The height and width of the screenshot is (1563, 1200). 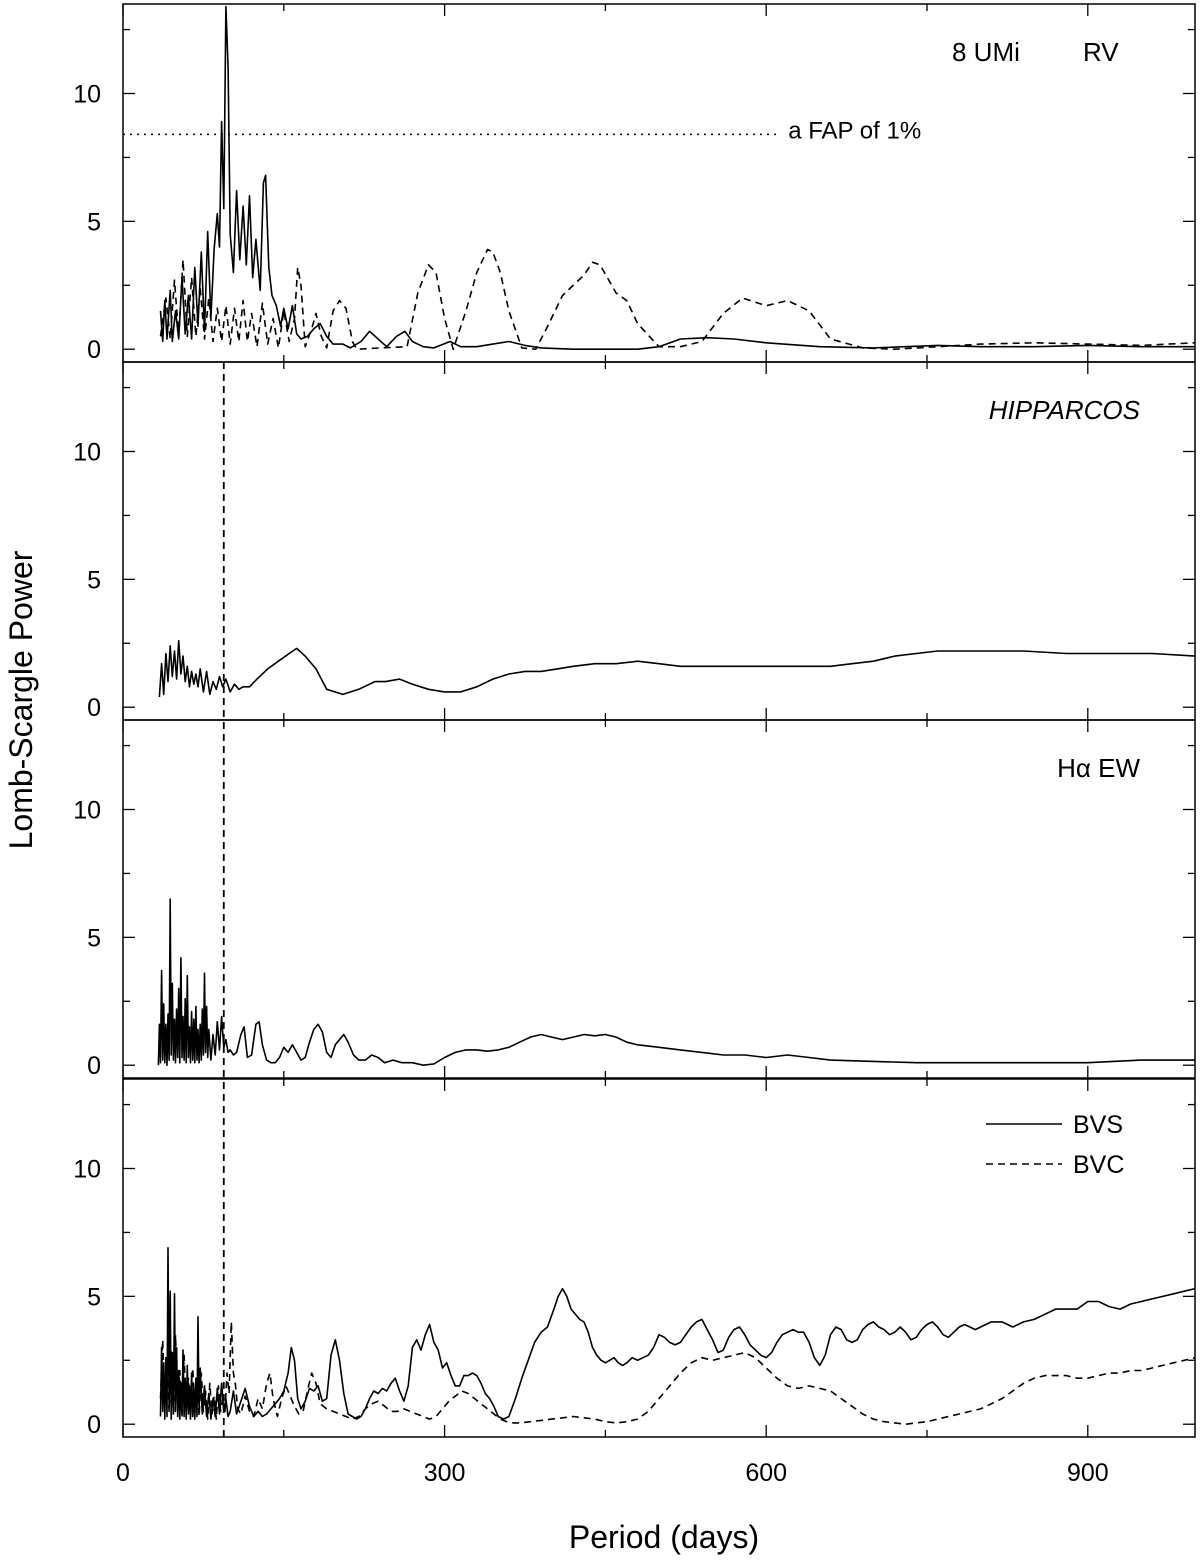 What do you see at coordinates (677, 1373) in the screenshot?
I see `series-line-bisector-bvc` at bounding box center [677, 1373].